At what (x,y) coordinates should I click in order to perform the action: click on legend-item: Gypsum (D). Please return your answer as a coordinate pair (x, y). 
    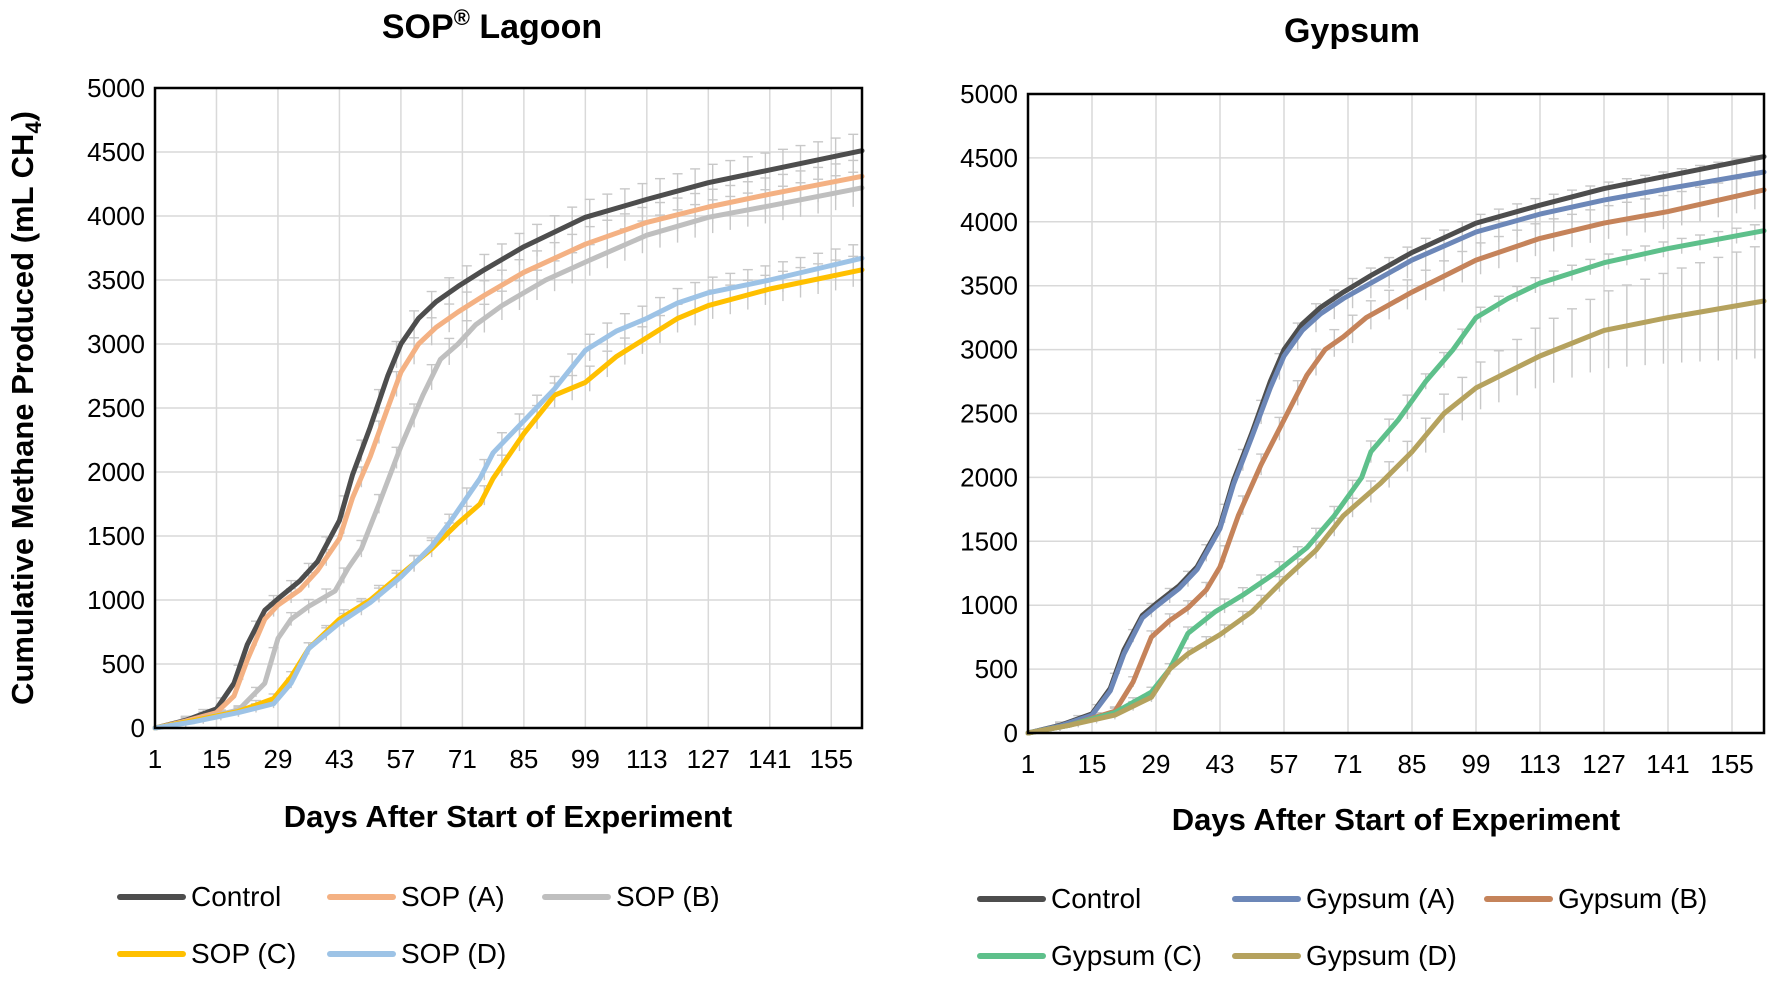
    Looking at the image, I should click on (1344, 955).